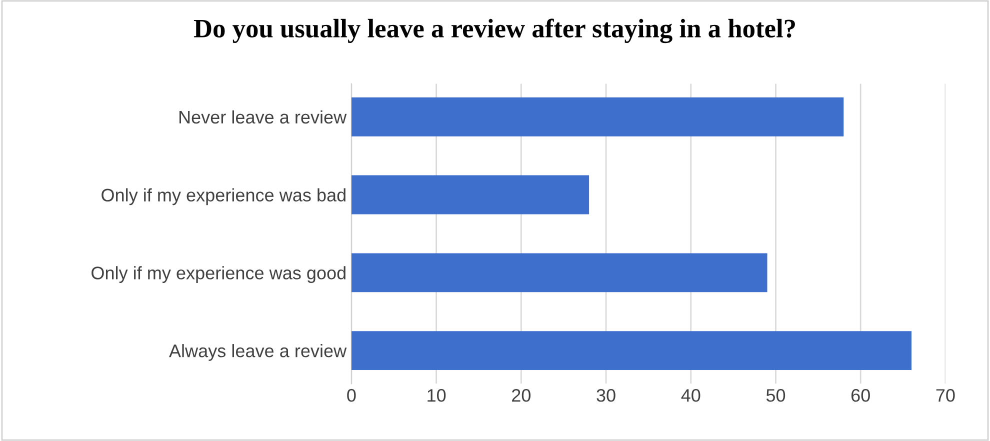 The width and height of the screenshot is (990, 441). What do you see at coordinates (521, 395) in the screenshot?
I see `x-tick-label: 20` at bounding box center [521, 395].